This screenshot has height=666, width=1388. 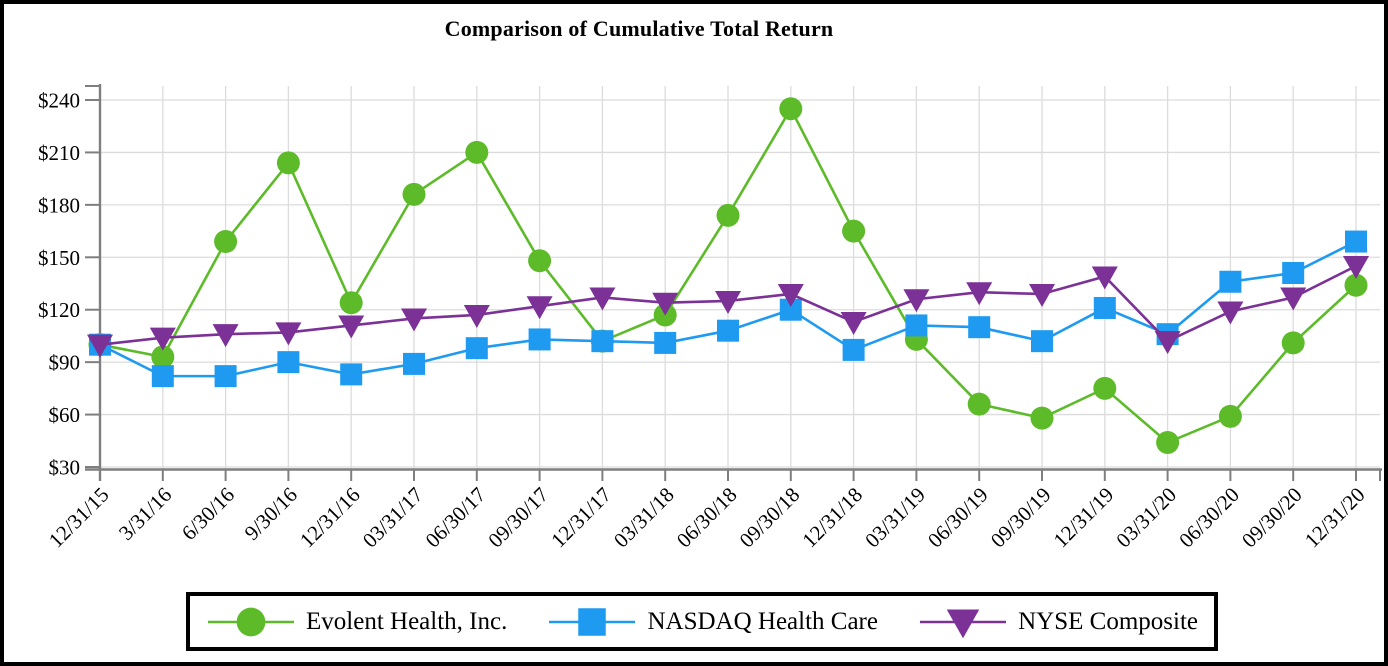 What do you see at coordinates (1021, 518) in the screenshot?
I see `x-tick-label: 09/30/19` at bounding box center [1021, 518].